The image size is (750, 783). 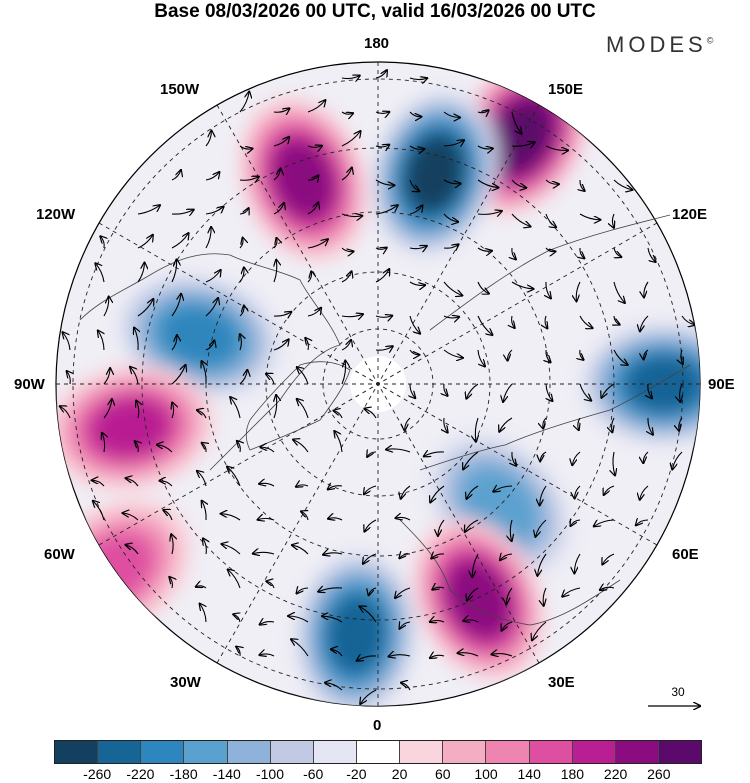 What do you see at coordinates (313, 774) in the screenshot?
I see `colorbar-tick-label: -60` at bounding box center [313, 774].